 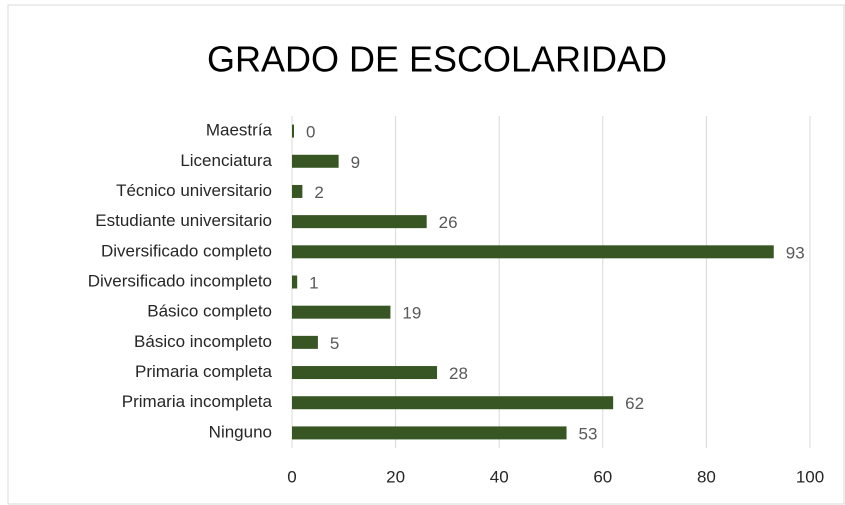 What do you see at coordinates (499, 476) in the screenshot?
I see `x-tick-label: 40` at bounding box center [499, 476].